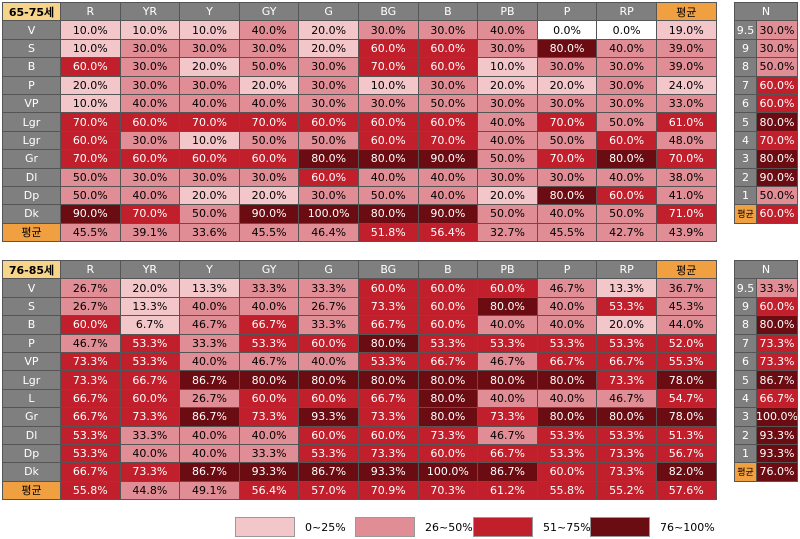 The height and width of the screenshot is (539, 800). Describe the element at coordinates (210, 12) in the screenshot. I see `column-header: Y` at that location.